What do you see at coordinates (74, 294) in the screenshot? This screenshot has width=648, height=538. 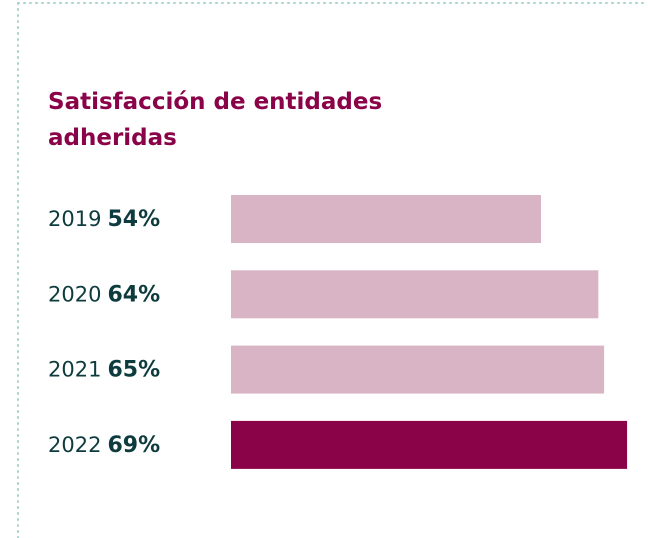 I see `category-label: 2020` at bounding box center [74, 294].